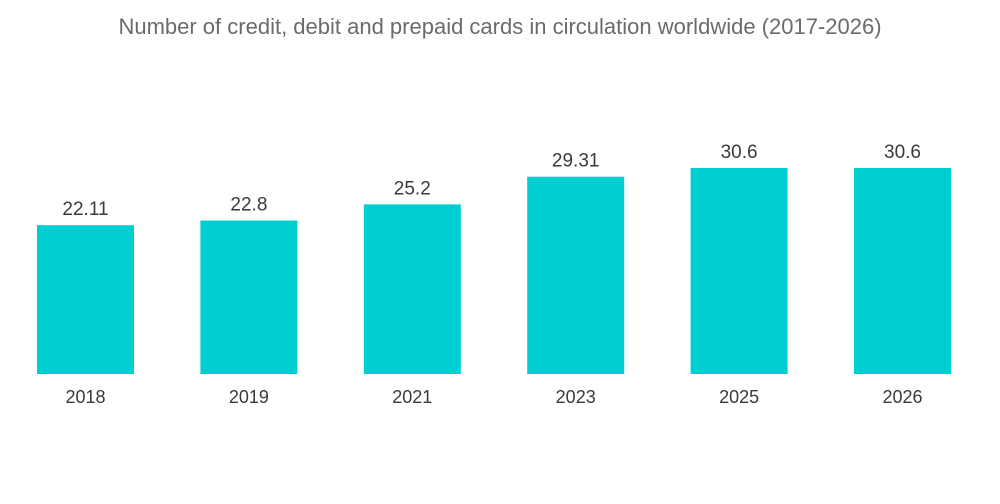 The image size is (1000, 504). Describe the element at coordinates (576, 161) in the screenshot. I see `data-label-2023: 29.31` at that location.